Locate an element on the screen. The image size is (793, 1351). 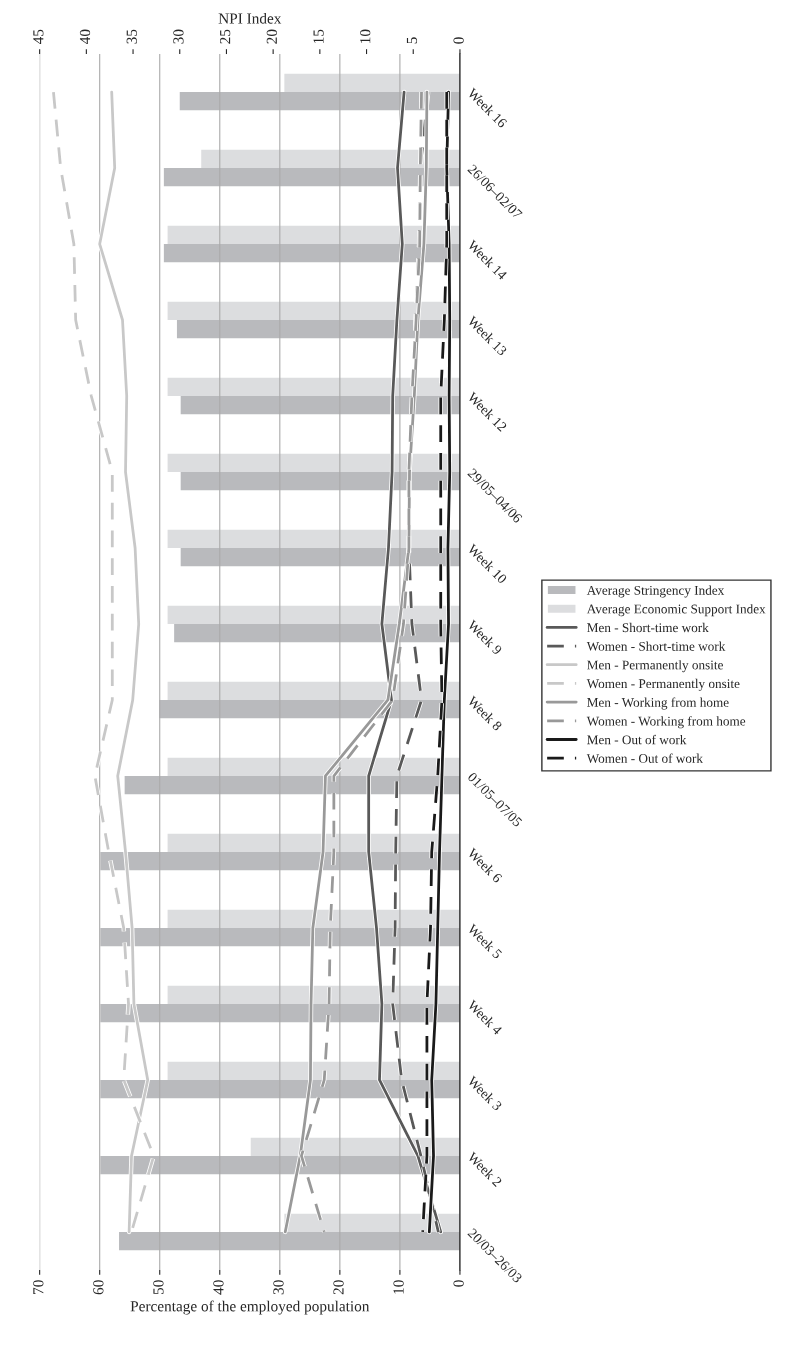
legend-label: Men - Short-time work is located at coordinates (648, 627).